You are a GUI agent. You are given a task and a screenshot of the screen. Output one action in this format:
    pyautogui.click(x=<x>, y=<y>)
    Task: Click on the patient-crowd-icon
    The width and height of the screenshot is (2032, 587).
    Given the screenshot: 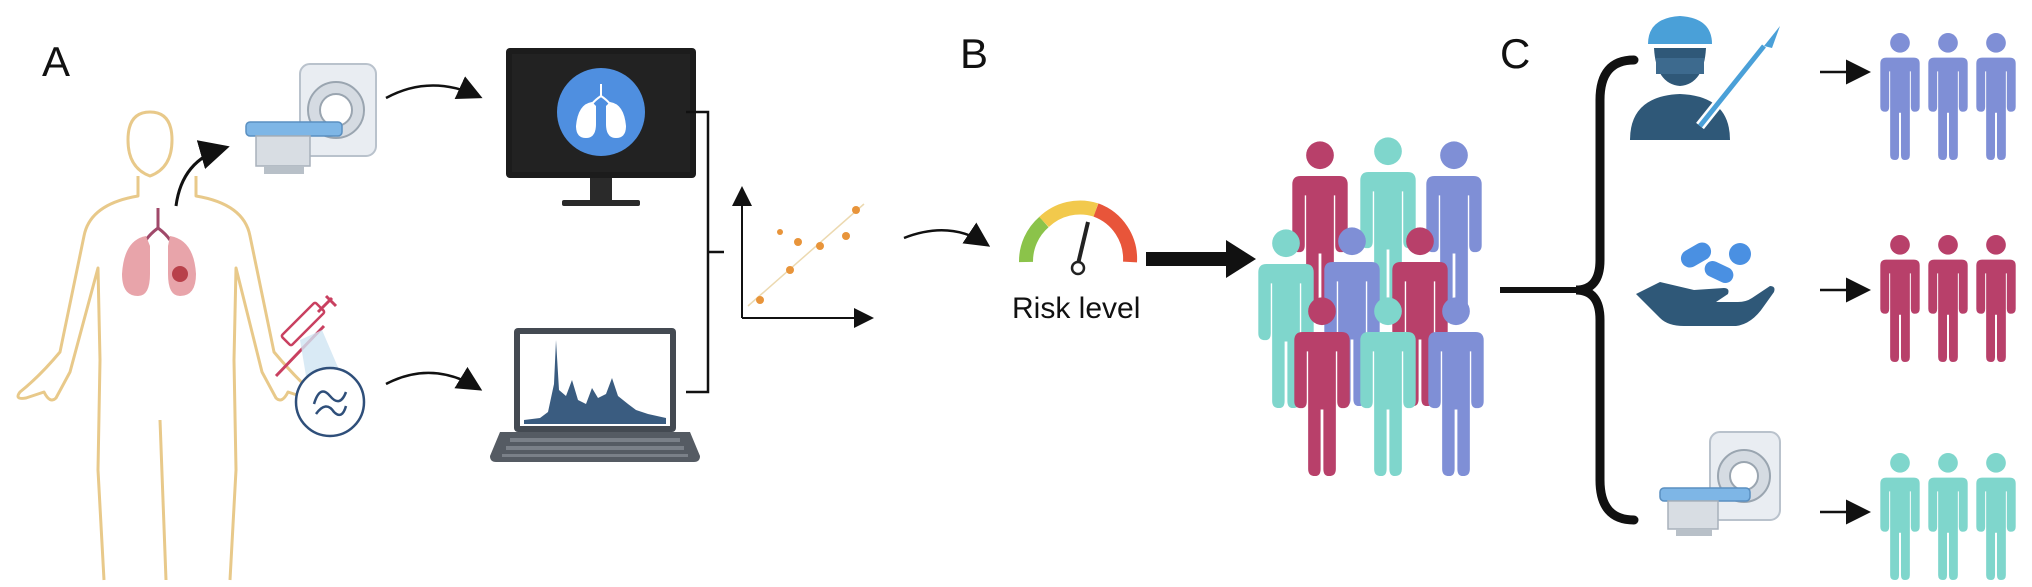 What is the action you would take?
    pyautogui.click(x=1371, y=306)
    